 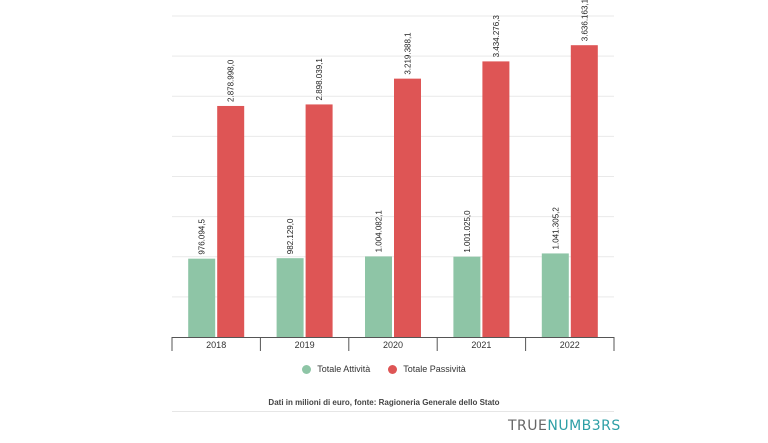 What do you see at coordinates (434, 369) in the screenshot?
I see `legend-label-passivita: Totale Passività` at bounding box center [434, 369].